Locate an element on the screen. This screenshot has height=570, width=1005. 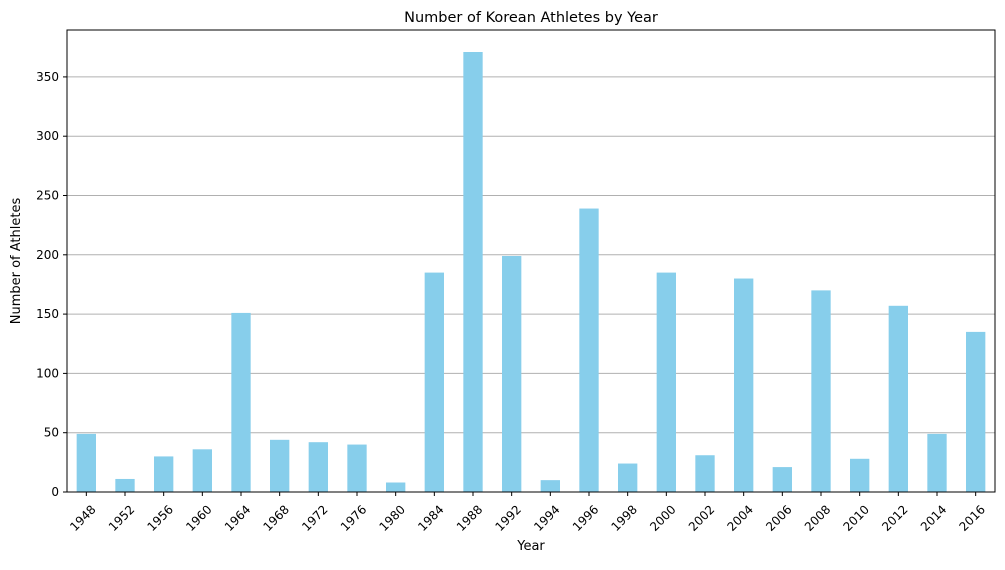
bar-2000 is located at coordinates (666, 382).